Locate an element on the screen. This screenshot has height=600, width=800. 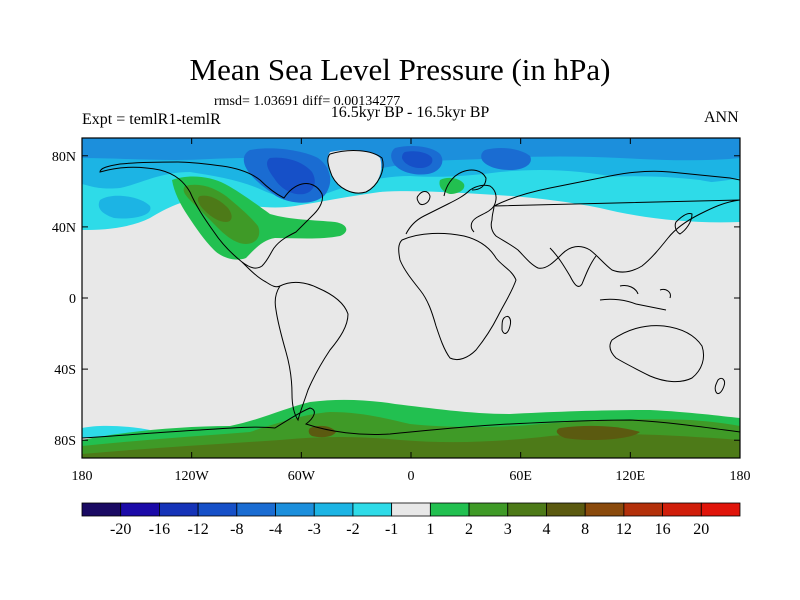
colorbar-label: -2 is located at coordinates (352, 529).